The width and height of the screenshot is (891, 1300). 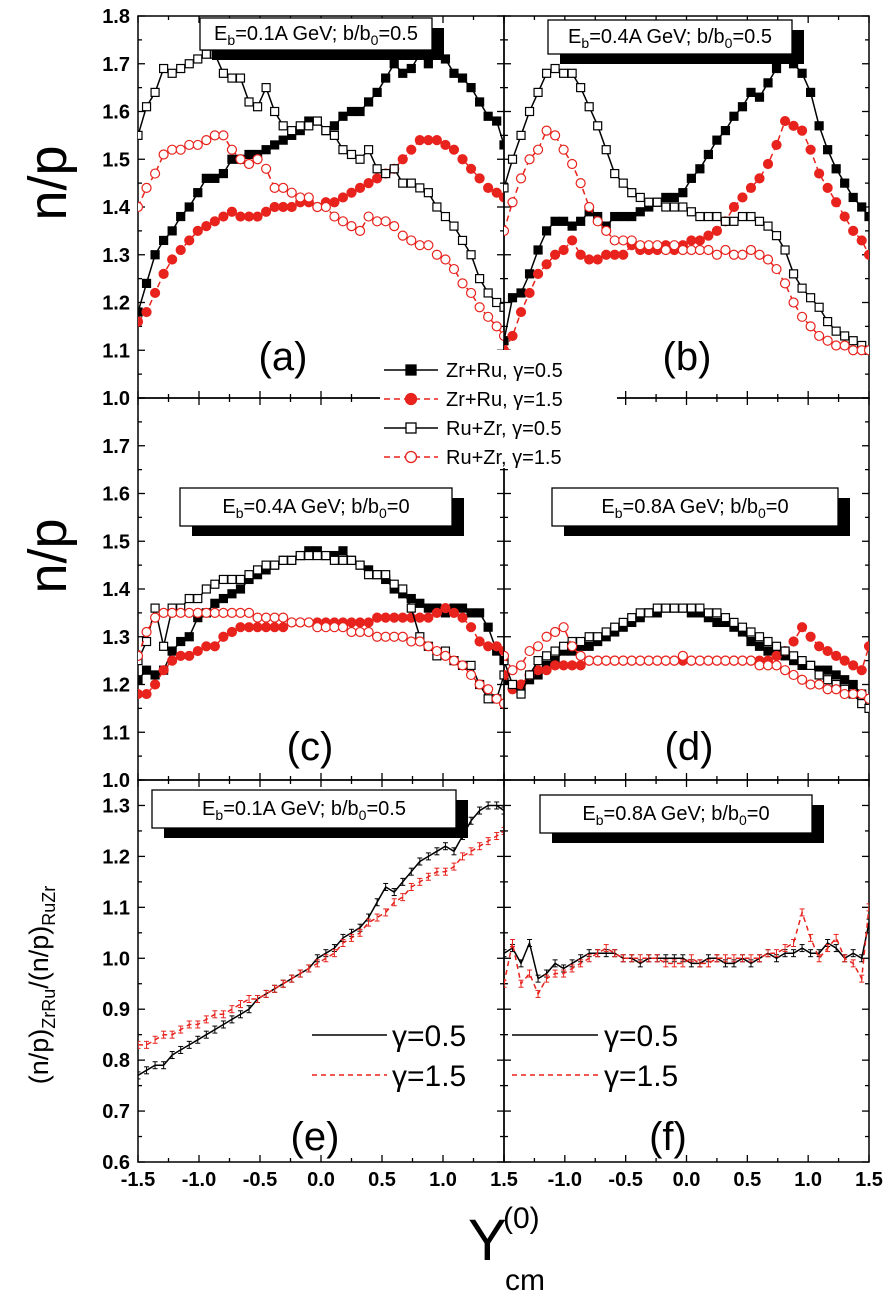 I want to click on x-axis-label: Y, so click(x=487, y=1240).